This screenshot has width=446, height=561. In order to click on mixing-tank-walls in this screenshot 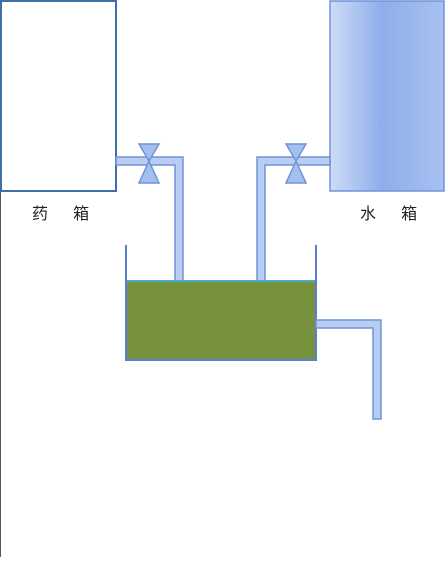, I will do `click(221, 303)`.